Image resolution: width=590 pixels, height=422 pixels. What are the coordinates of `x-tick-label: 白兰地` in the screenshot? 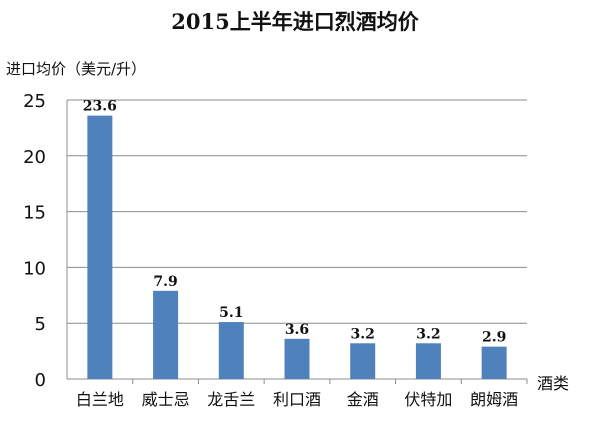 It's located at (100, 399).